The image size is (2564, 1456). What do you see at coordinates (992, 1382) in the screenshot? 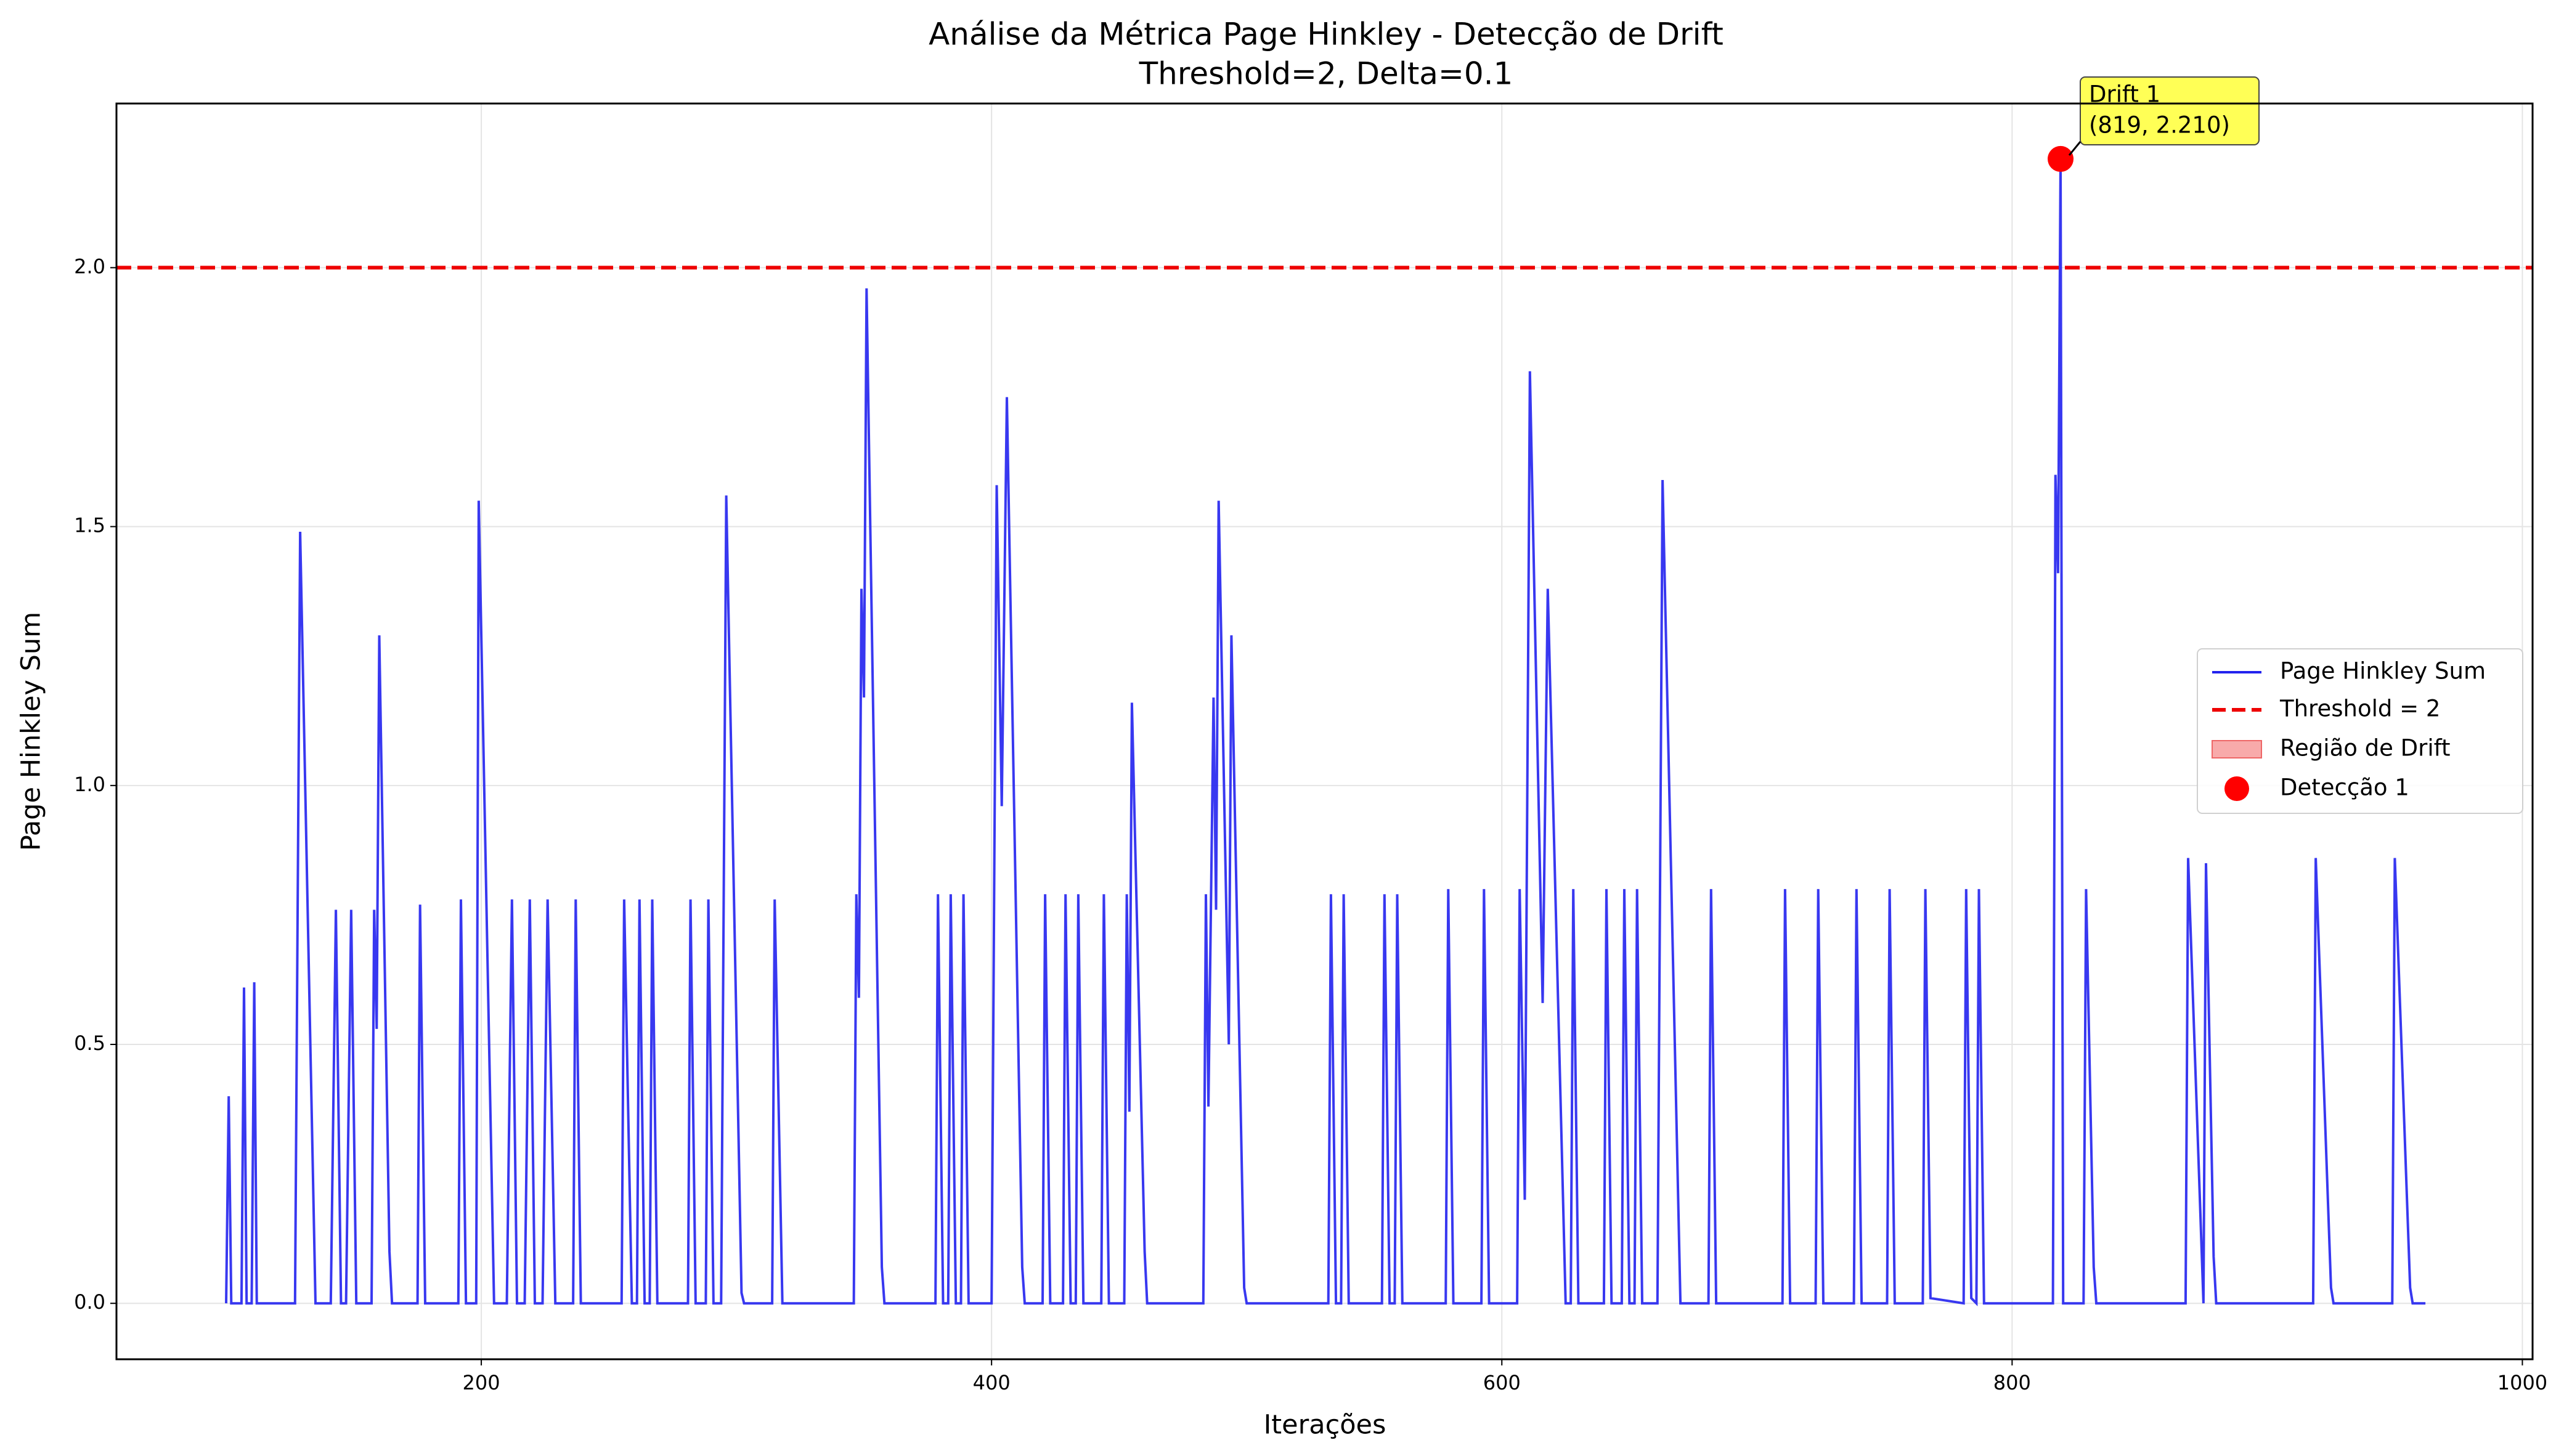
I see `x-tick-label: 400` at bounding box center [992, 1382].